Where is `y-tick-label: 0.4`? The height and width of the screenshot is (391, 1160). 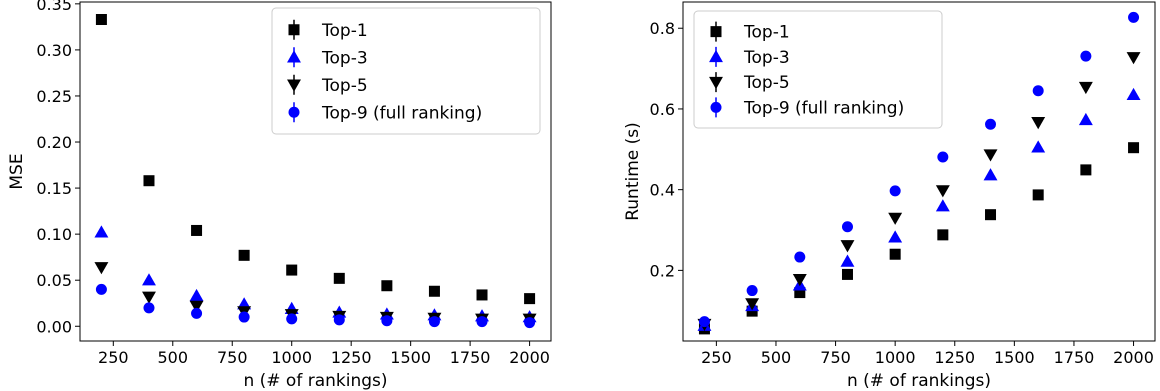
y-tick-label: 0.4 is located at coordinates (662, 190).